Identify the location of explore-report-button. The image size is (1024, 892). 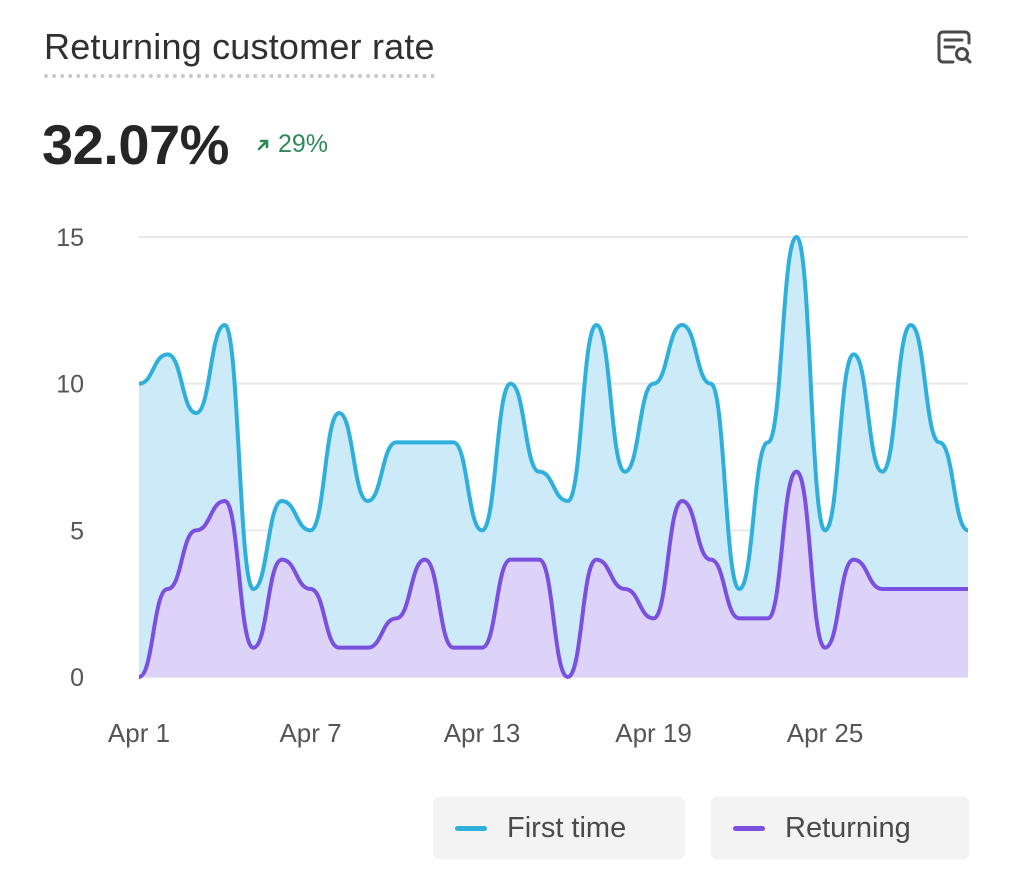
(954, 47).